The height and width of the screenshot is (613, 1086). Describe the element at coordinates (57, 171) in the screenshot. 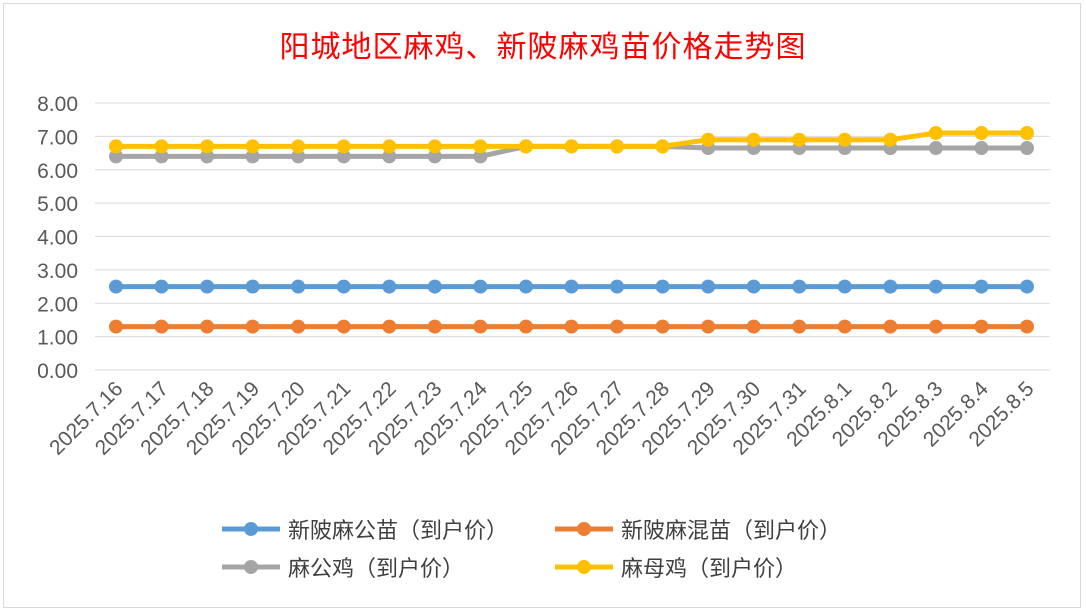

I see `y-tick-label: 6.00` at that location.